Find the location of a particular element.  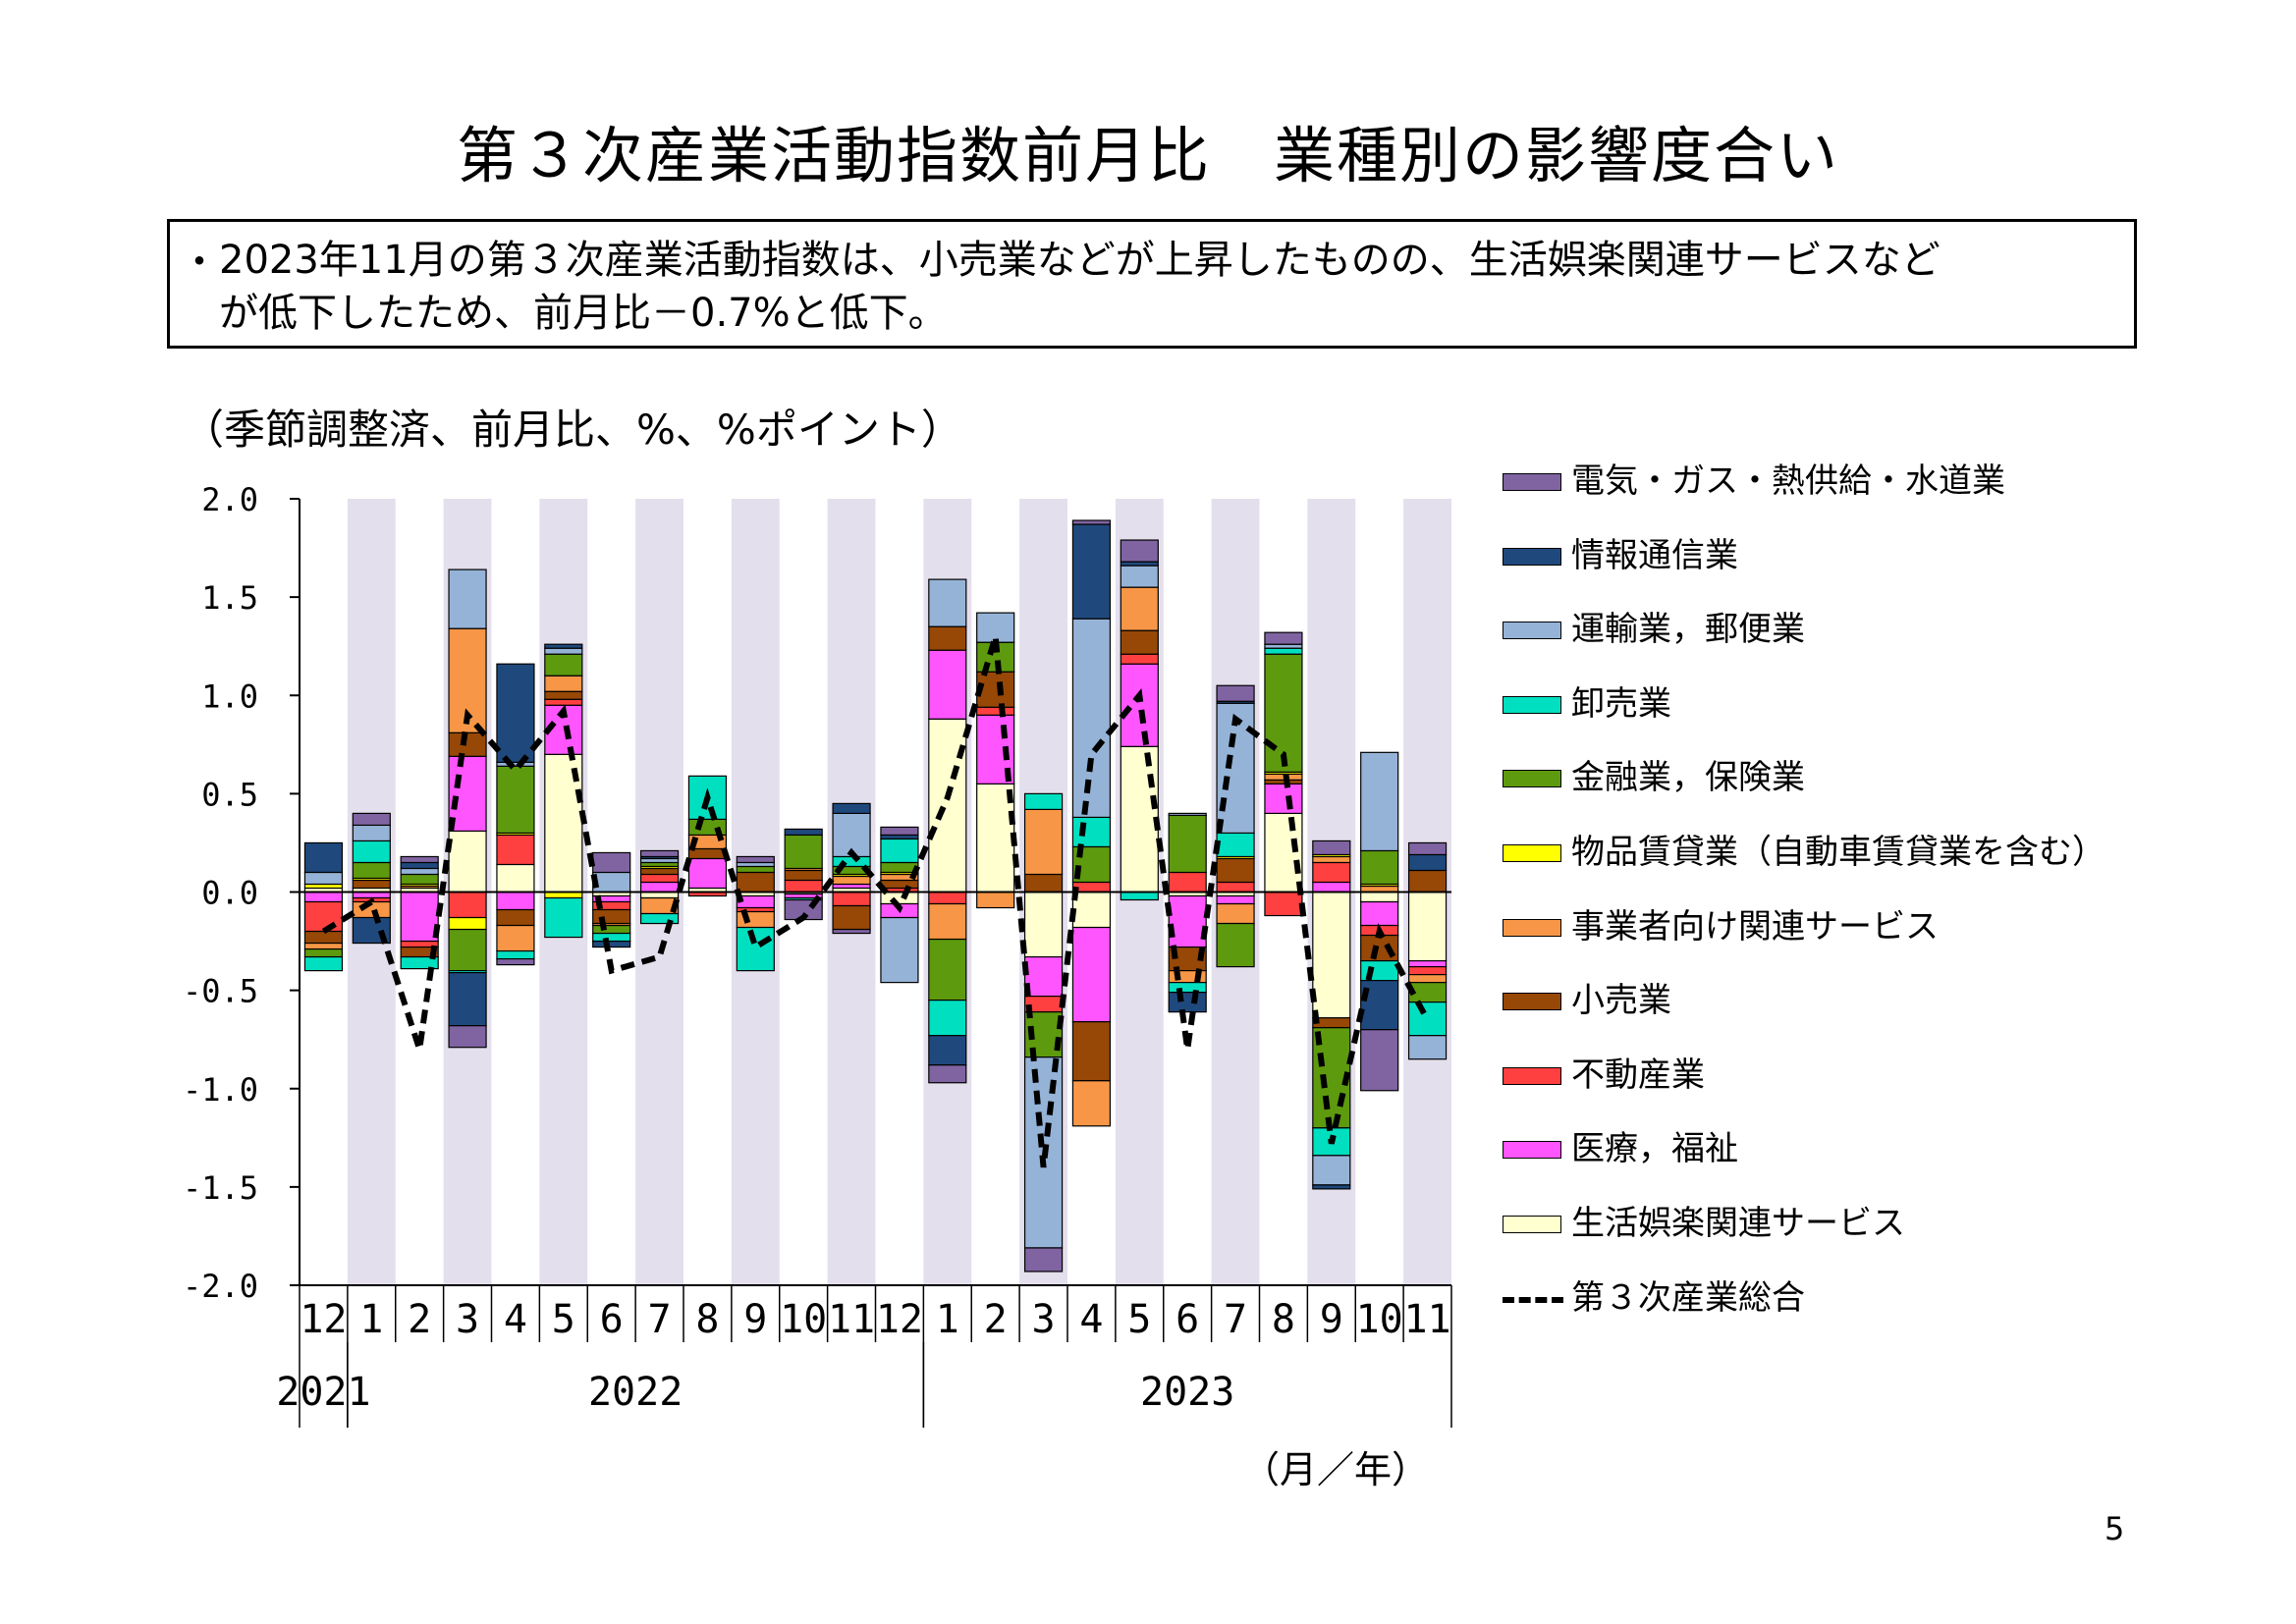

year-label: 2021 is located at coordinates (323, 1392).